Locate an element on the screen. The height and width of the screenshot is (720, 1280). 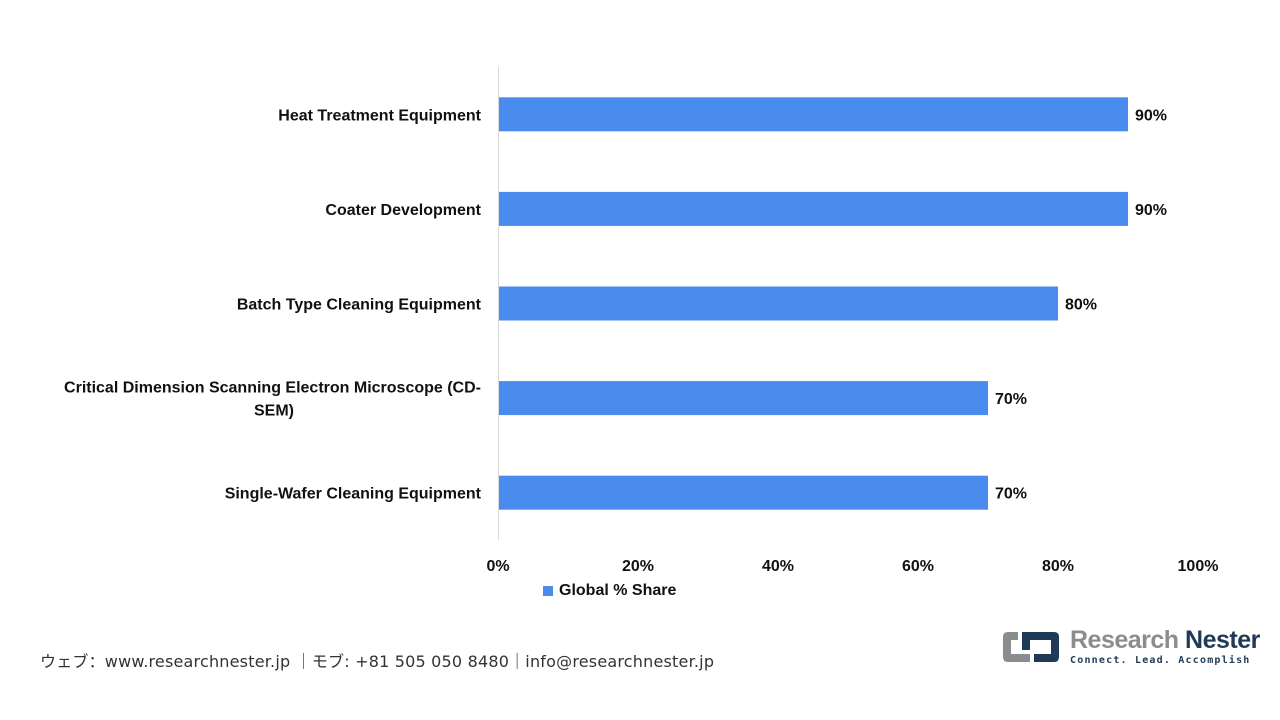
value-label-2: 90% is located at coordinates (1151, 210).